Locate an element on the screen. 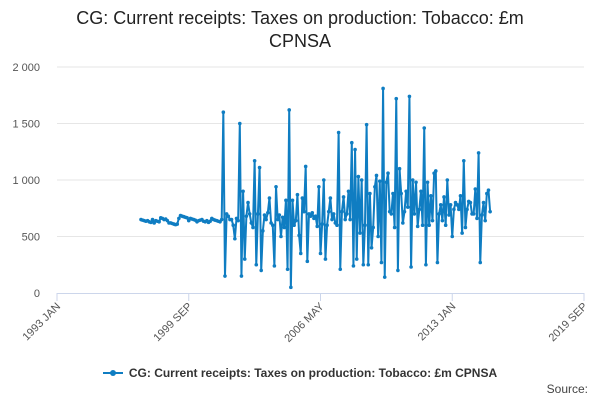  y-tick-label: 1 000 is located at coordinates (26, 181).